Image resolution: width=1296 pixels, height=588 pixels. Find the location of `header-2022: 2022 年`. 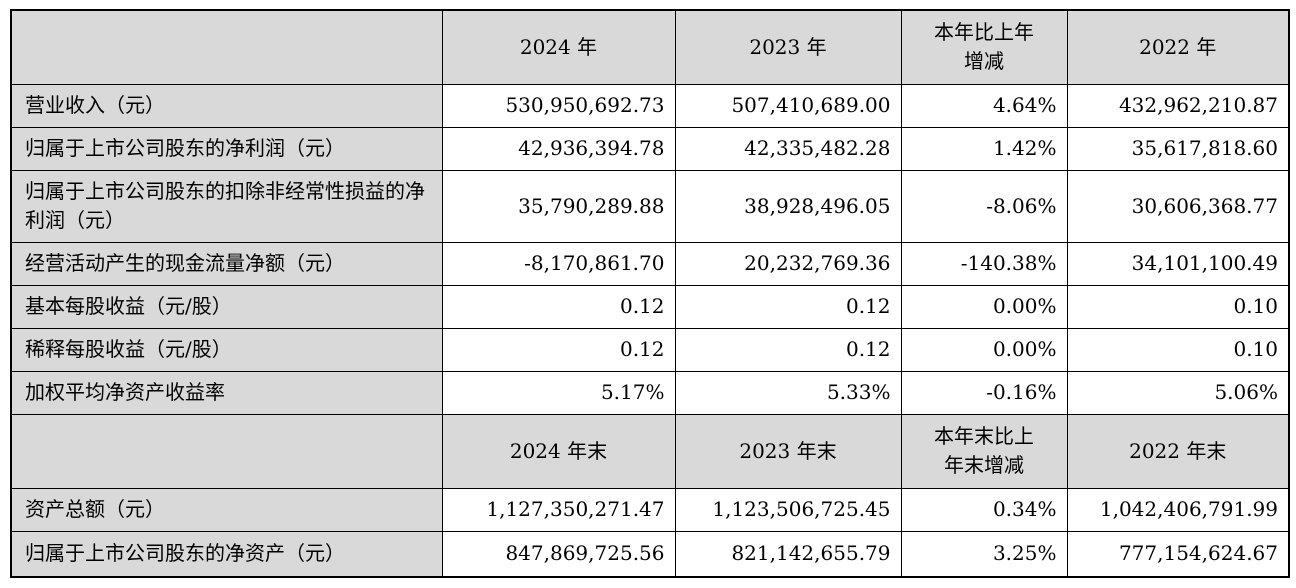

header-2022: 2022 年 is located at coordinates (1178, 47).